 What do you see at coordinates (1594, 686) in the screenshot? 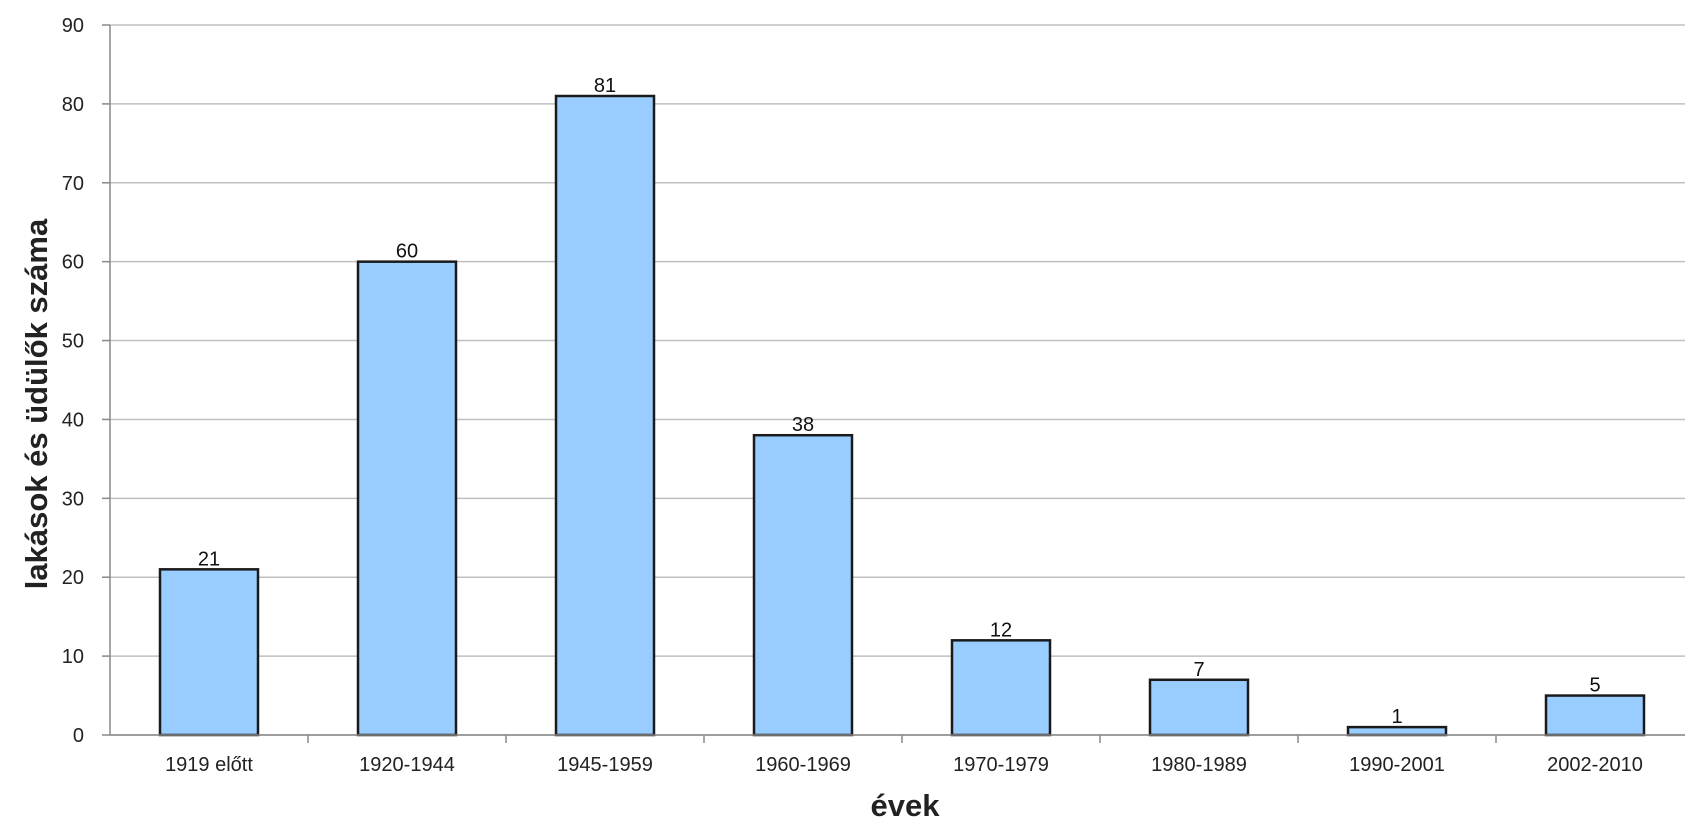
I see `data-label: 5` at bounding box center [1594, 686].